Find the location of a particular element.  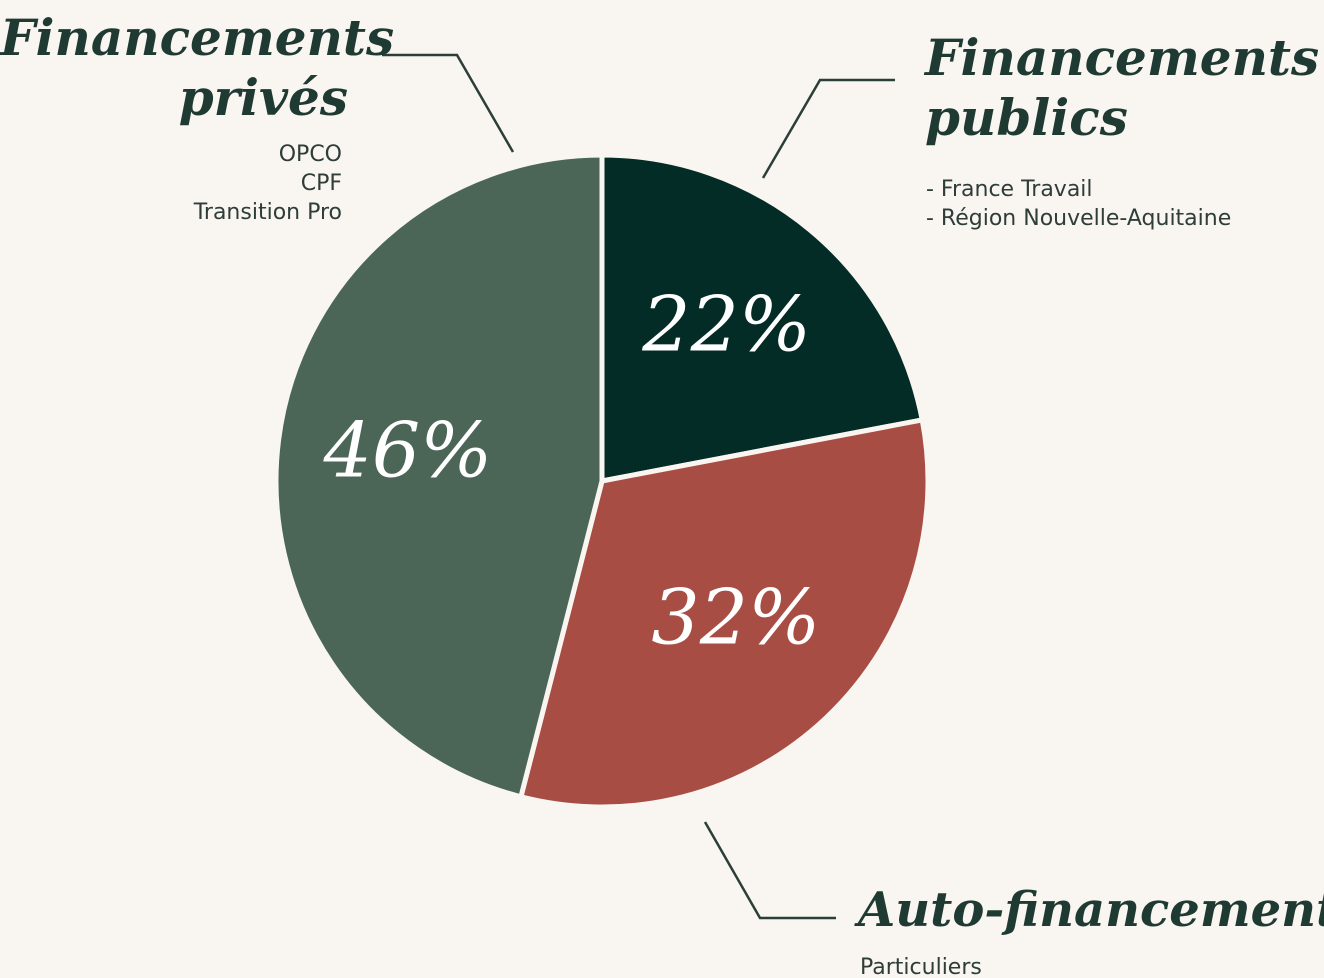

category-description: OPCO CPF Transition Pro is located at coordinates (171, 183).